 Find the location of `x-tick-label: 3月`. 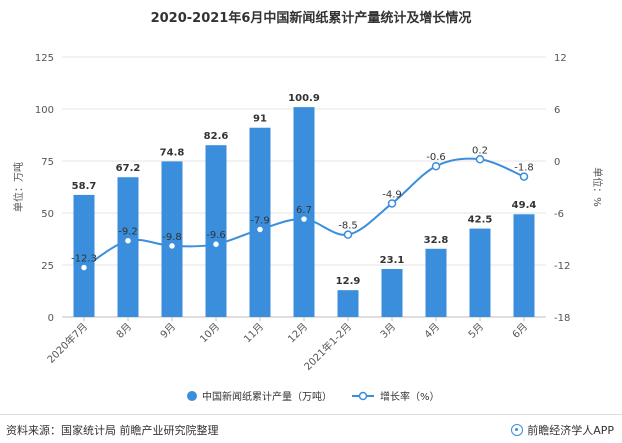

x-tick-label: 3月 is located at coordinates (388, 331).